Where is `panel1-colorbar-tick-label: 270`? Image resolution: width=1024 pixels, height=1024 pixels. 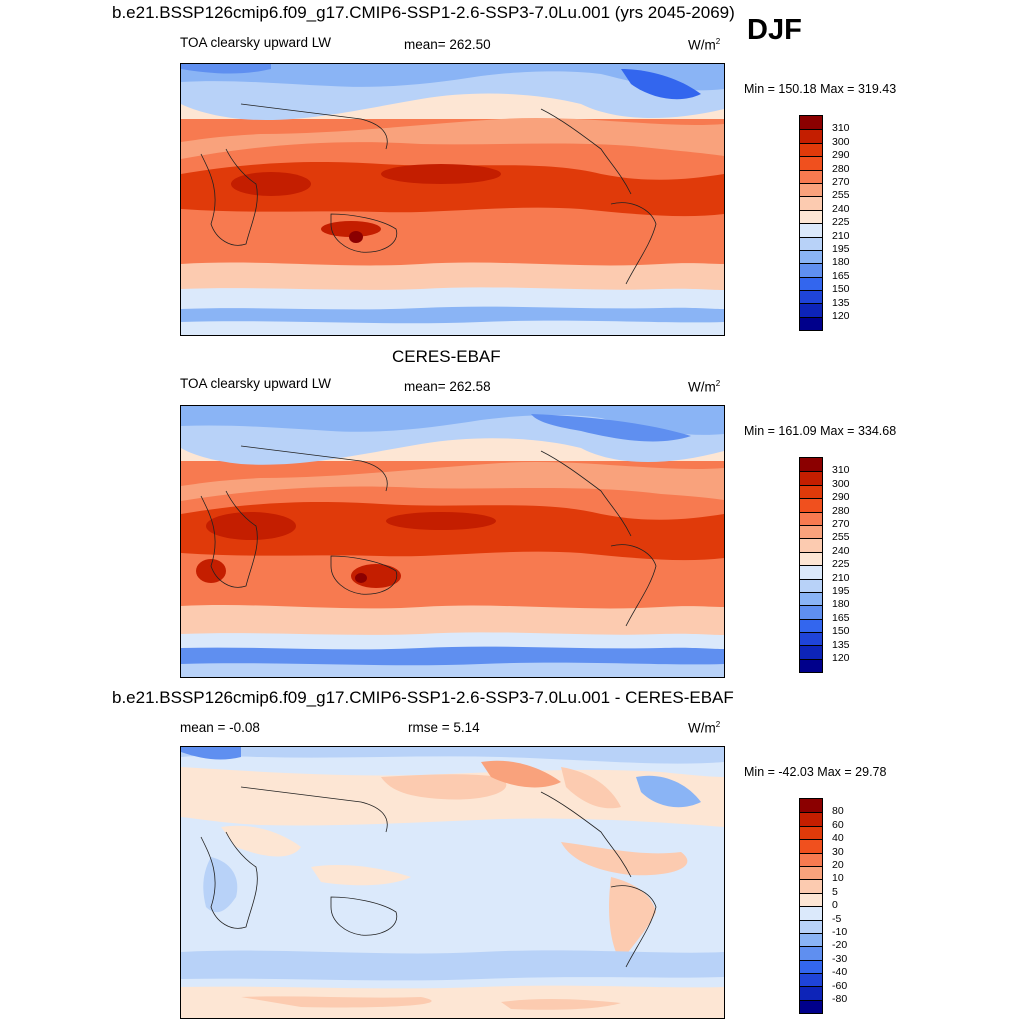 panel1-colorbar-tick-label: 270 is located at coordinates (841, 182).